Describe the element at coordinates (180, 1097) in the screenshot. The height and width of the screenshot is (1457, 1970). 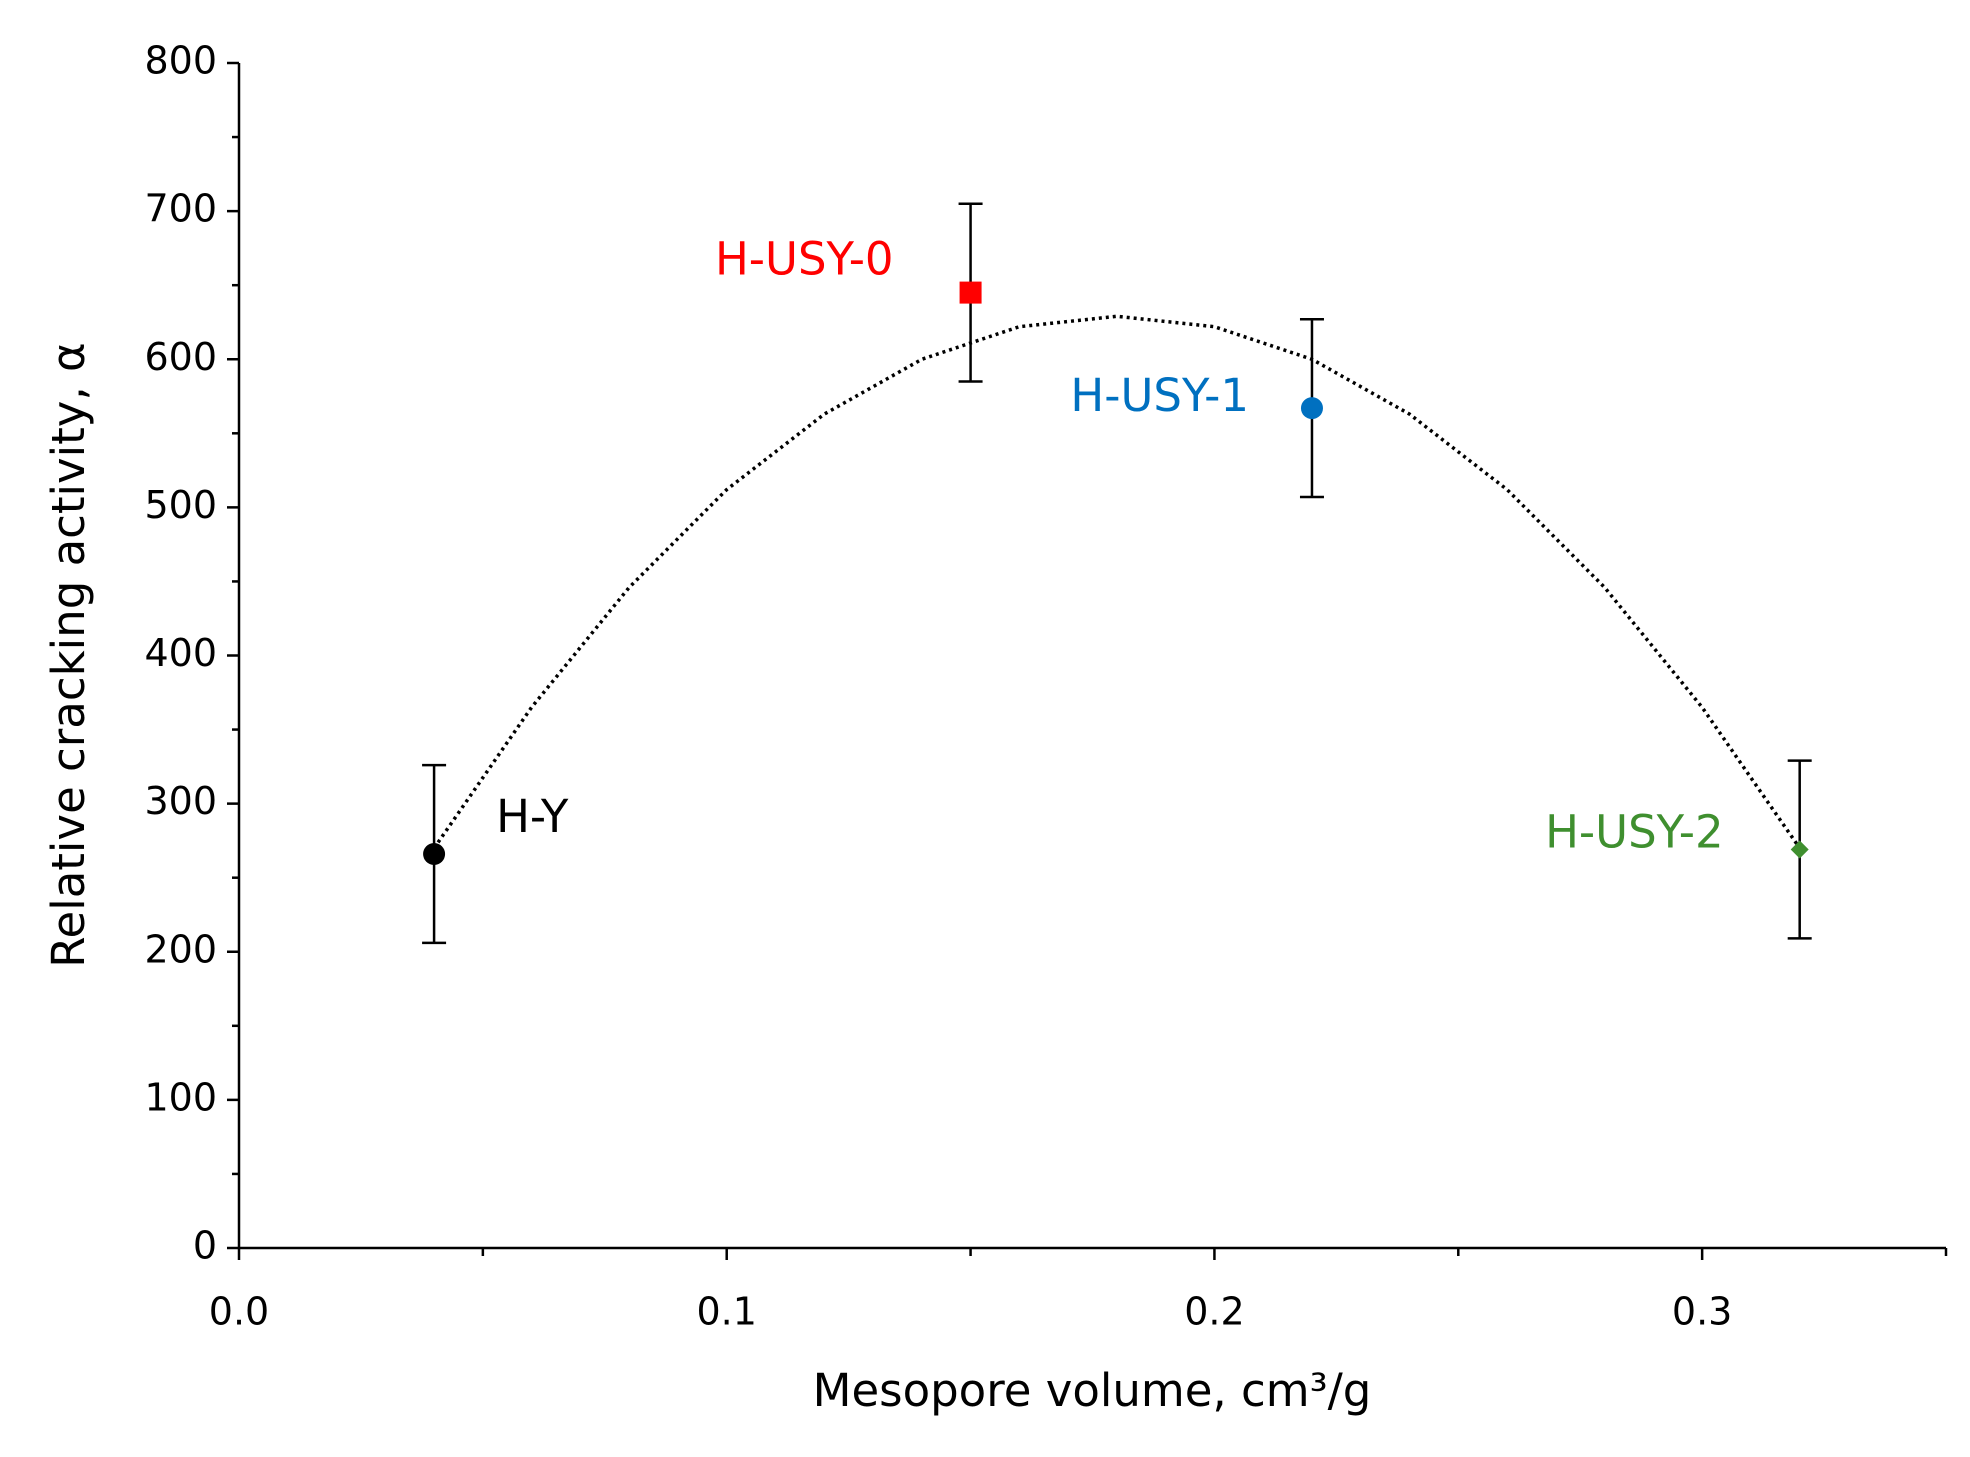
I see `y-tick-label: 100` at that location.